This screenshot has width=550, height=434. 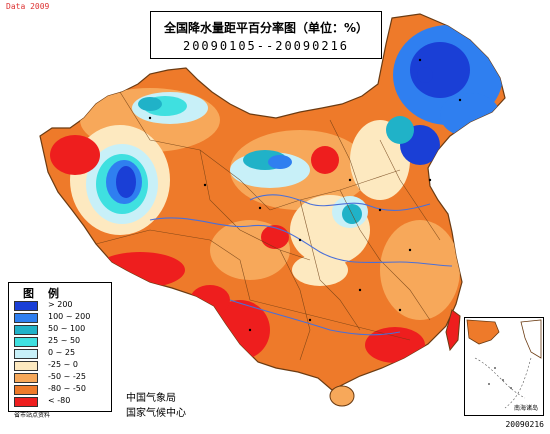 What do you see at coordinates (69, 316) in the screenshot?
I see `legend-label: 100 ~ 200` at bounding box center [69, 316].